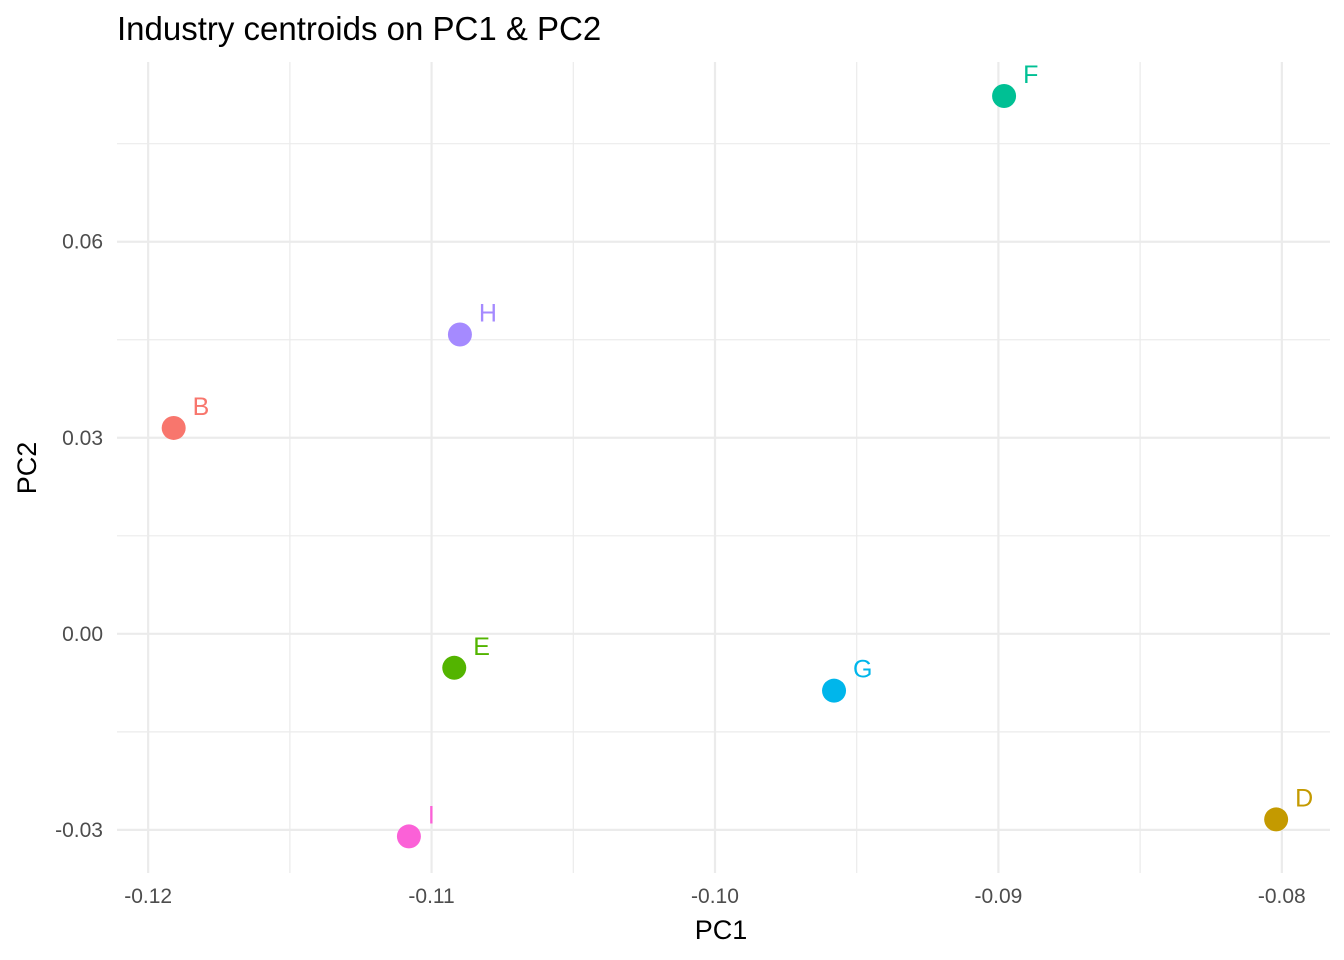 This screenshot has width=1344, height=960. I want to click on point-label-f: F, so click(1030, 75).